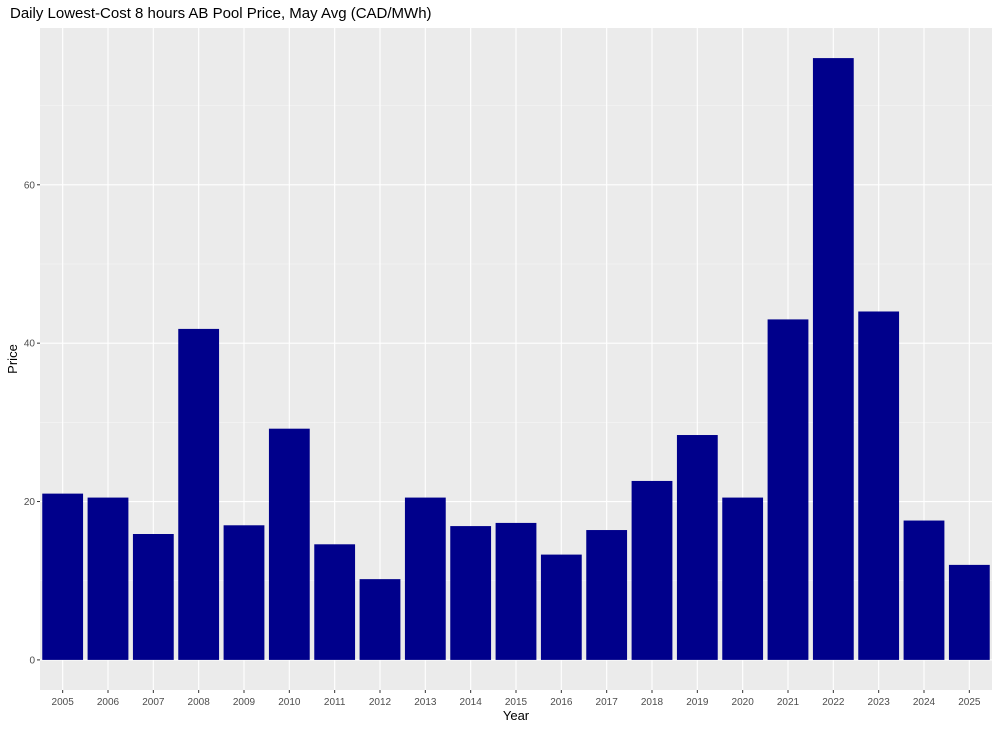 The height and width of the screenshot is (729, 1000). I want to click on bar-2006, so click(108, 578).